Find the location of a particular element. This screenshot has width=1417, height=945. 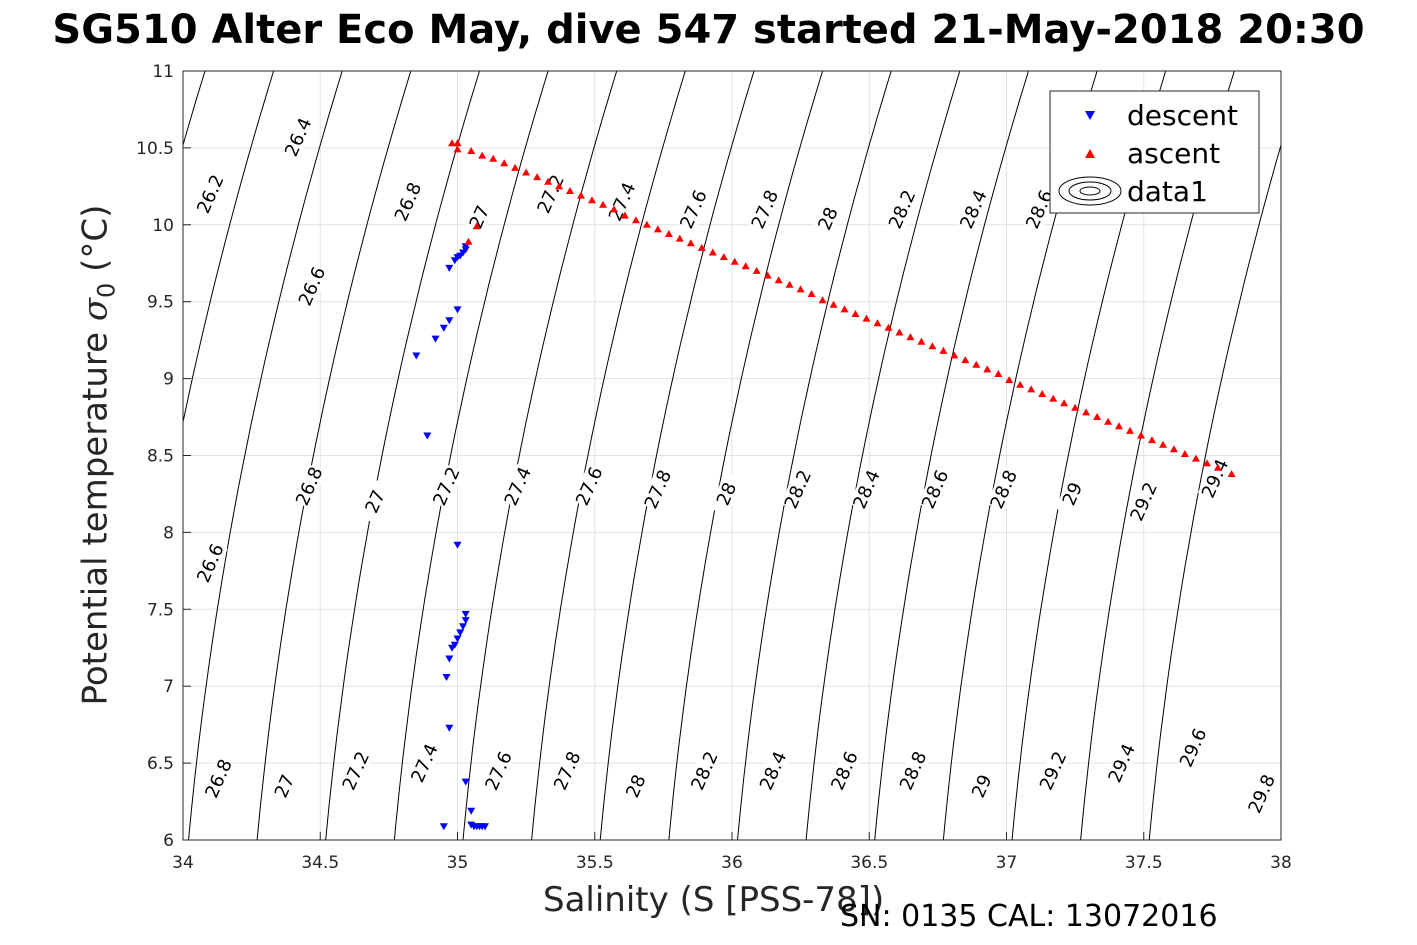

y-tick-label: 6.5 is located at coordinates (160, 764).